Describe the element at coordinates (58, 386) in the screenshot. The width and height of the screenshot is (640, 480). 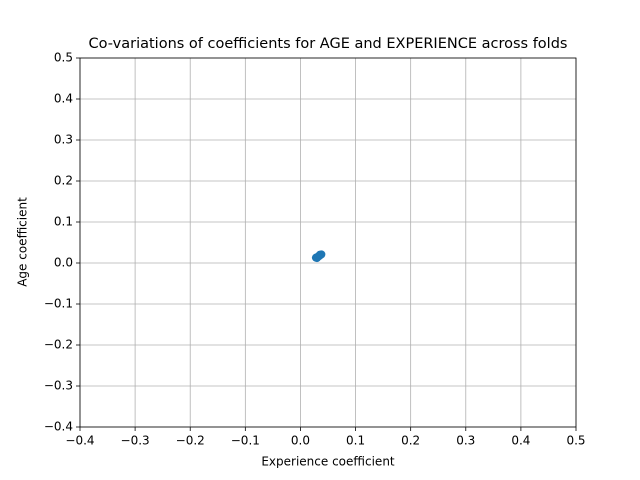
I see `y-tick-label: −0.3` at that location.